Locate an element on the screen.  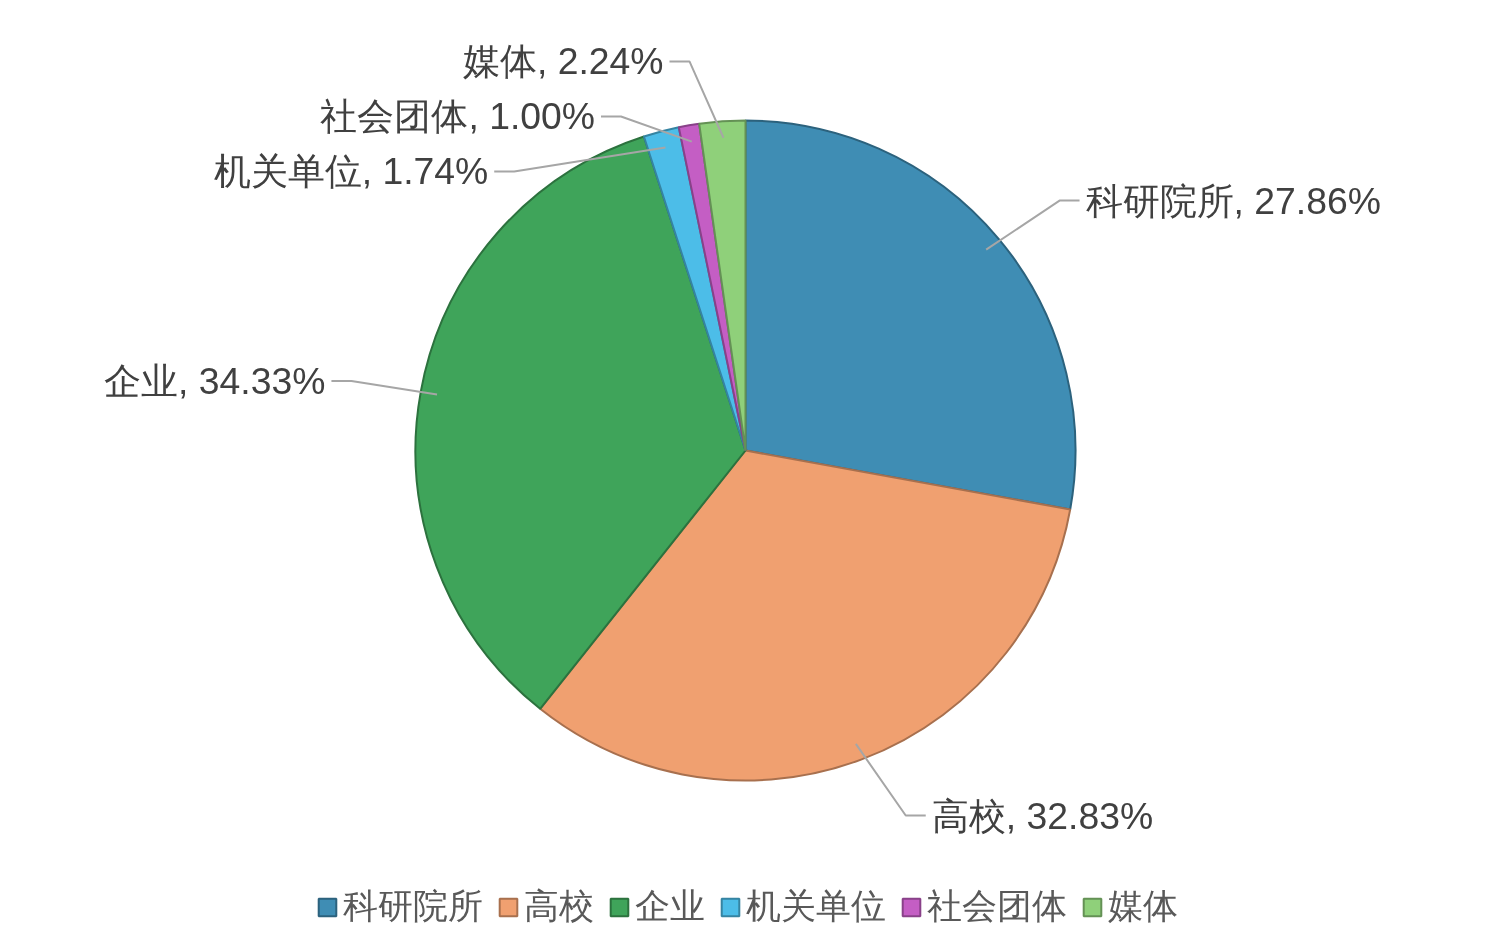
legend-label: 科研院所 is located at coordinates (413, 906).